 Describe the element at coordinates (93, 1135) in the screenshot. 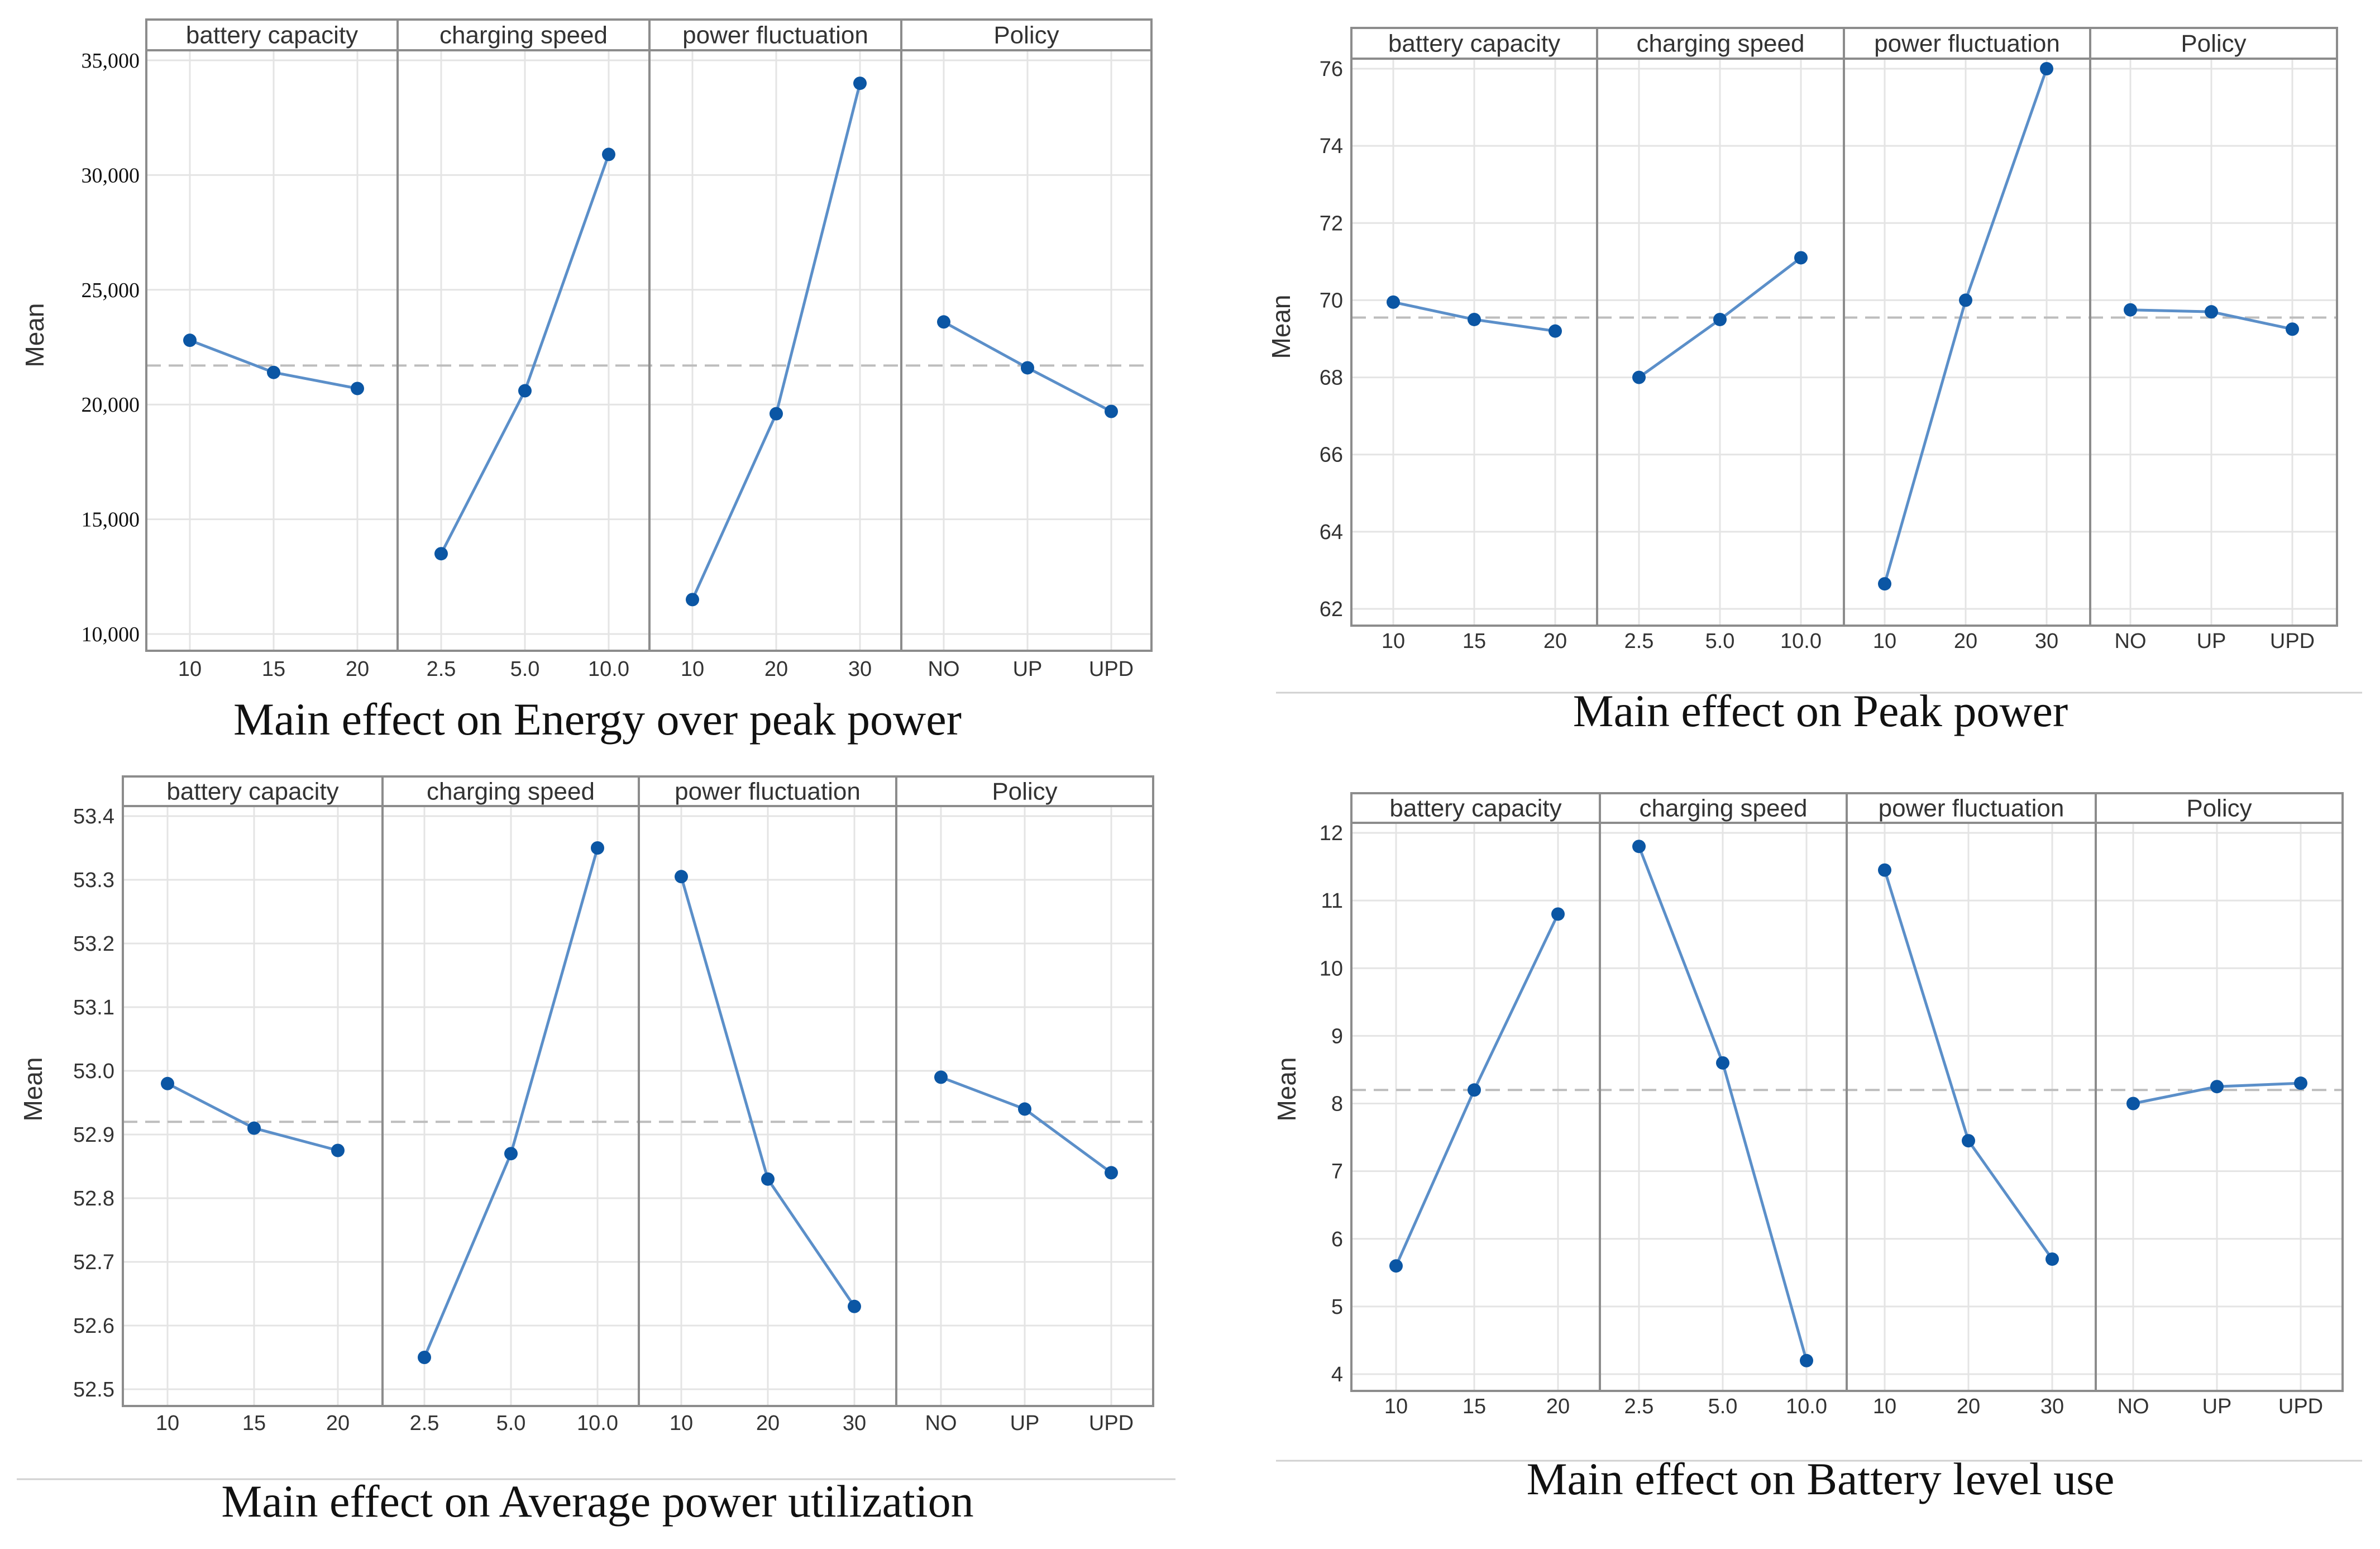

I see `y-tick-label: 52.9` at that location.